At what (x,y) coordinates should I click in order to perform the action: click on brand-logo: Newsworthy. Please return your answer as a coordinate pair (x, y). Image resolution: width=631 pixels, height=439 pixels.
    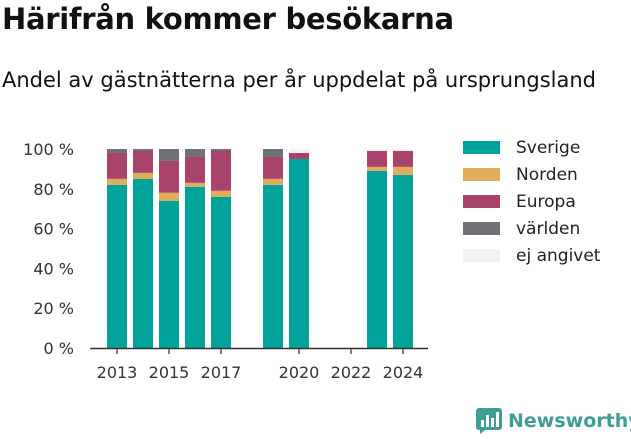
    Looking at the image, I should click on (553, 421).